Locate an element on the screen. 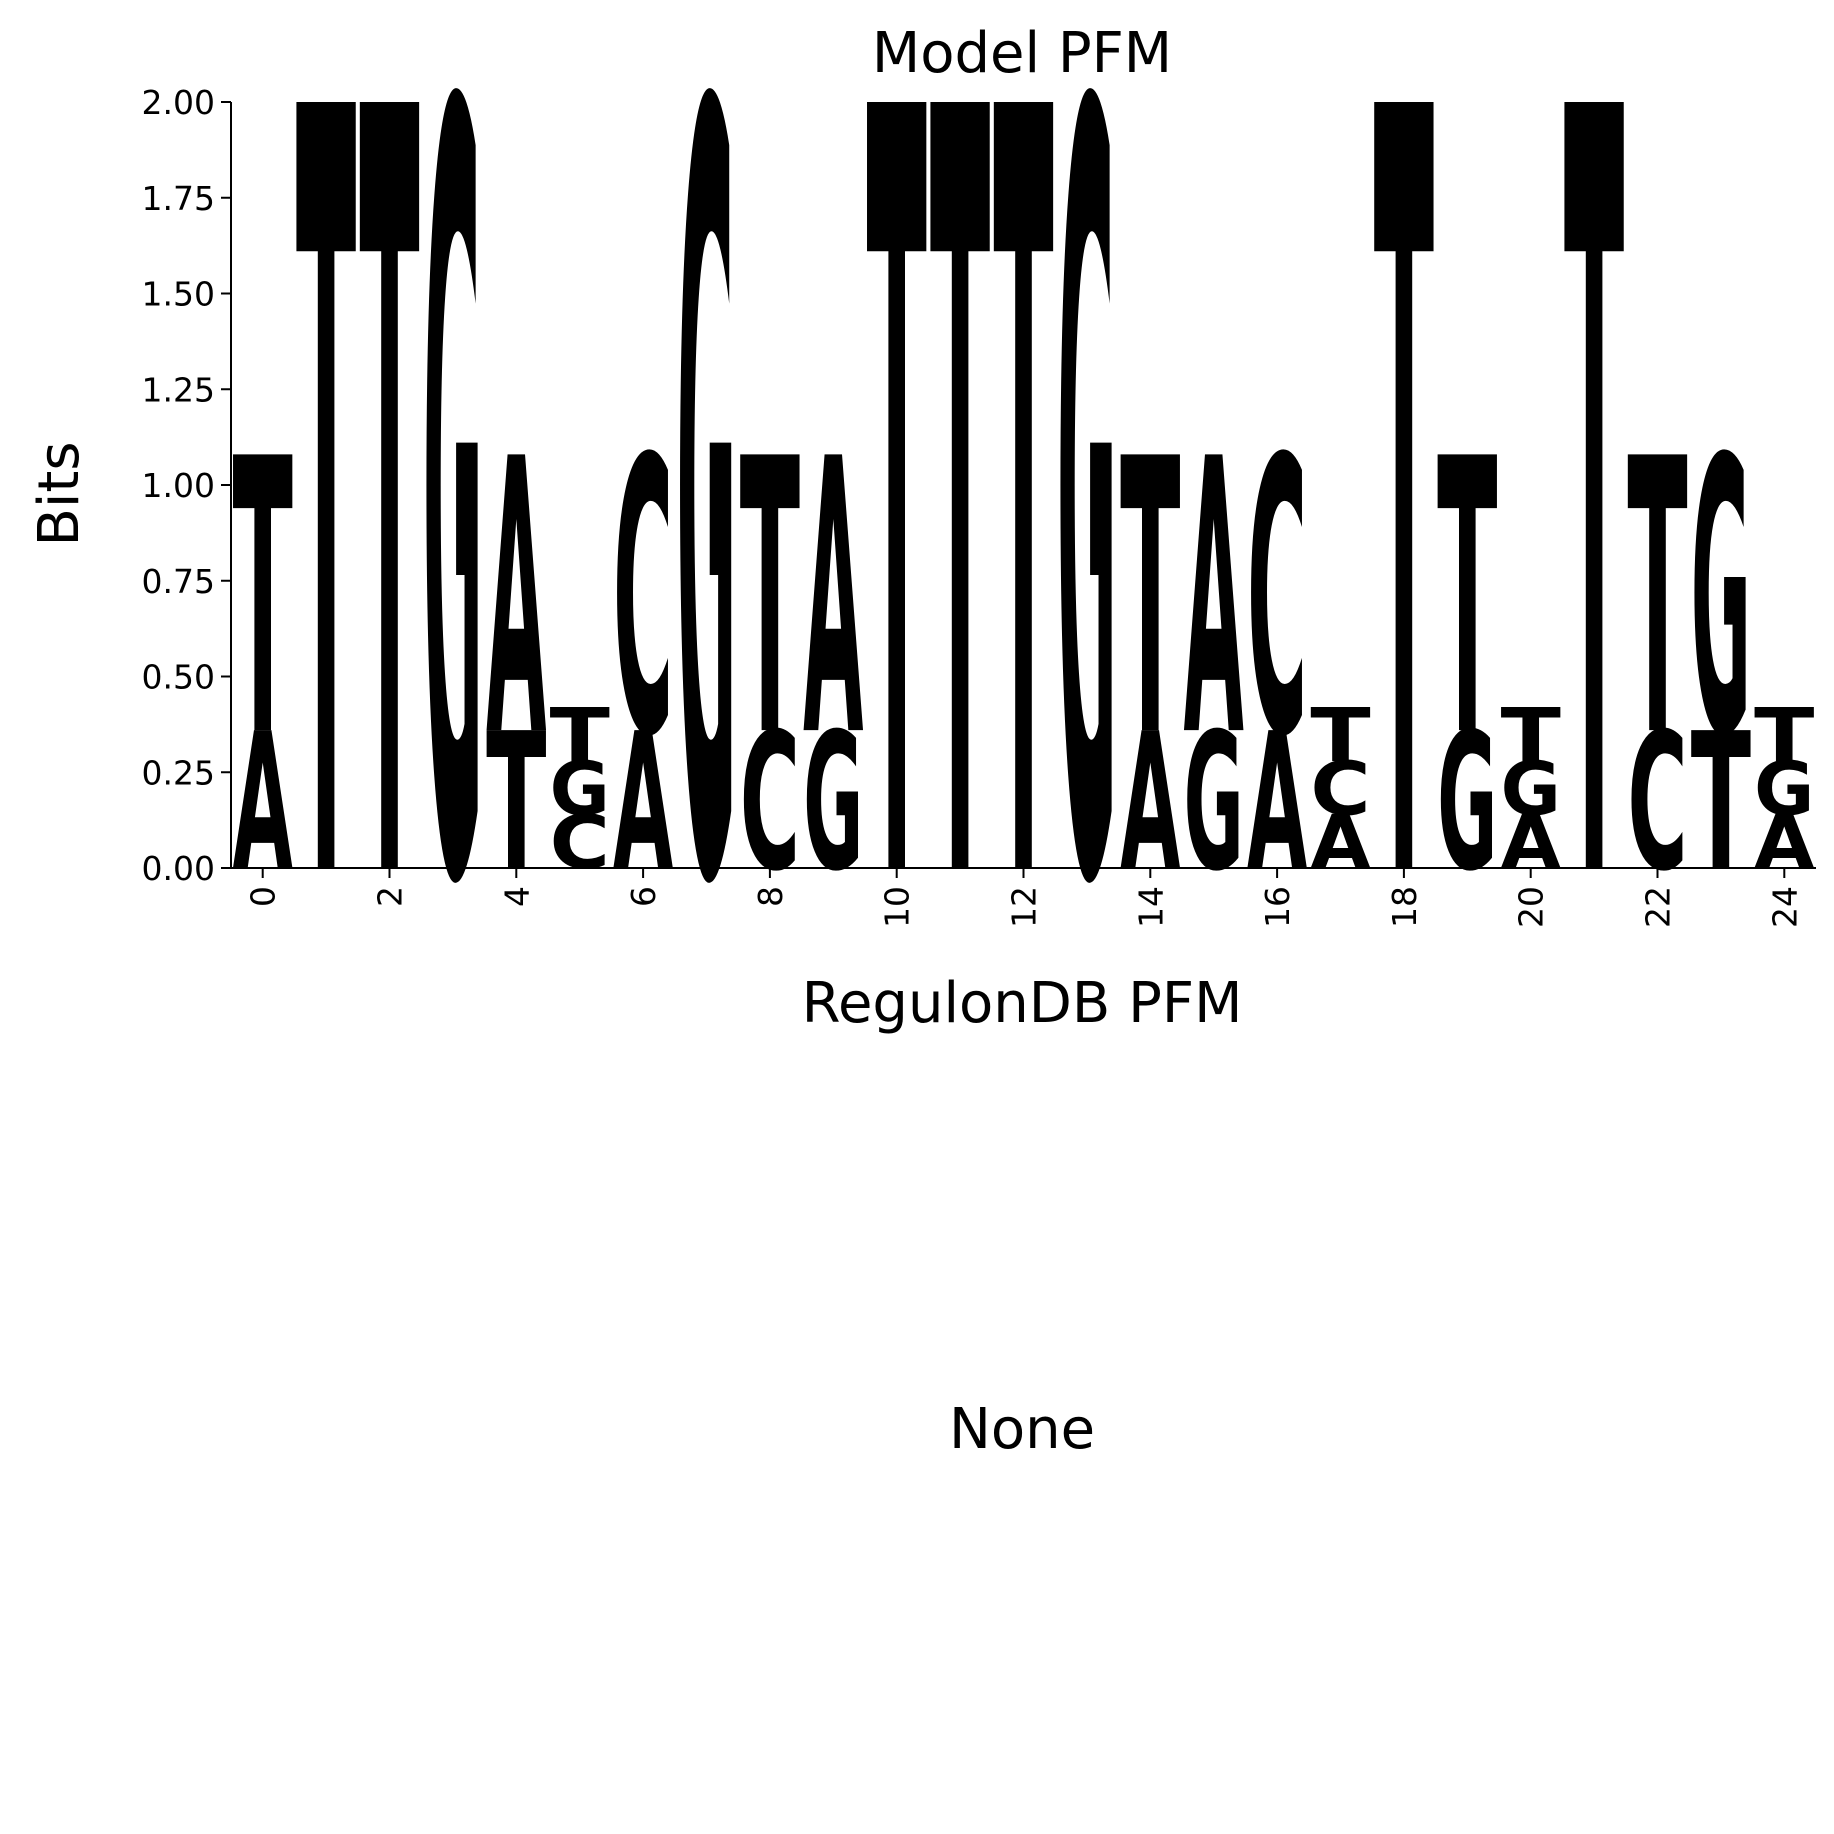 The image size is (1834, 1834). x-tick-label: 6 is located at coordinates (643, 896).